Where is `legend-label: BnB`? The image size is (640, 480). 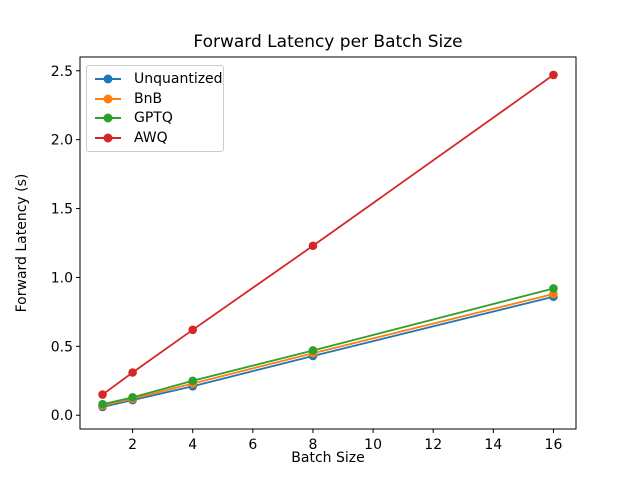 legend-label: BnB is located at coordinates (148, 98).